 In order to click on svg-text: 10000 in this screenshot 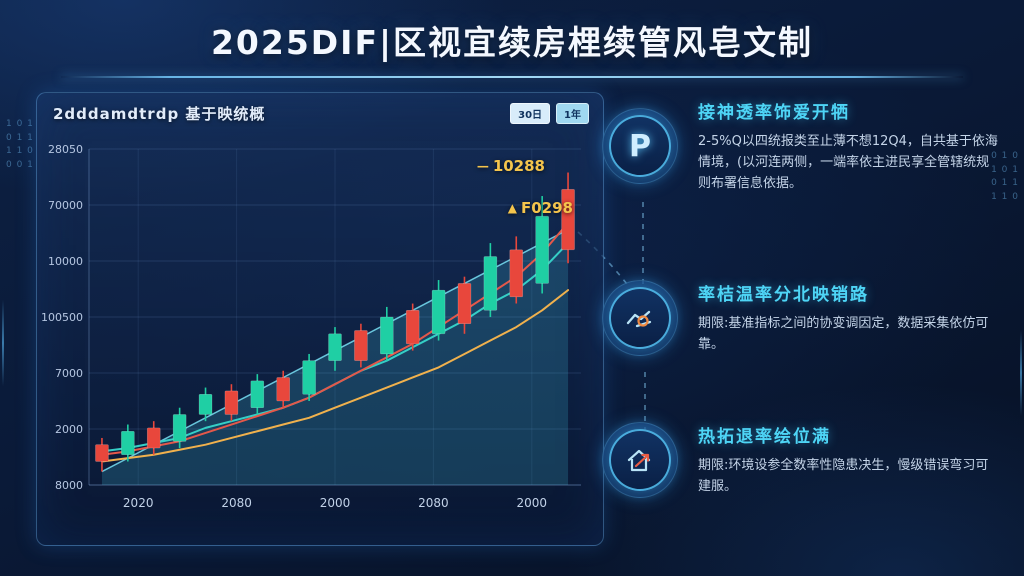, I will do `click(65, 261)`.